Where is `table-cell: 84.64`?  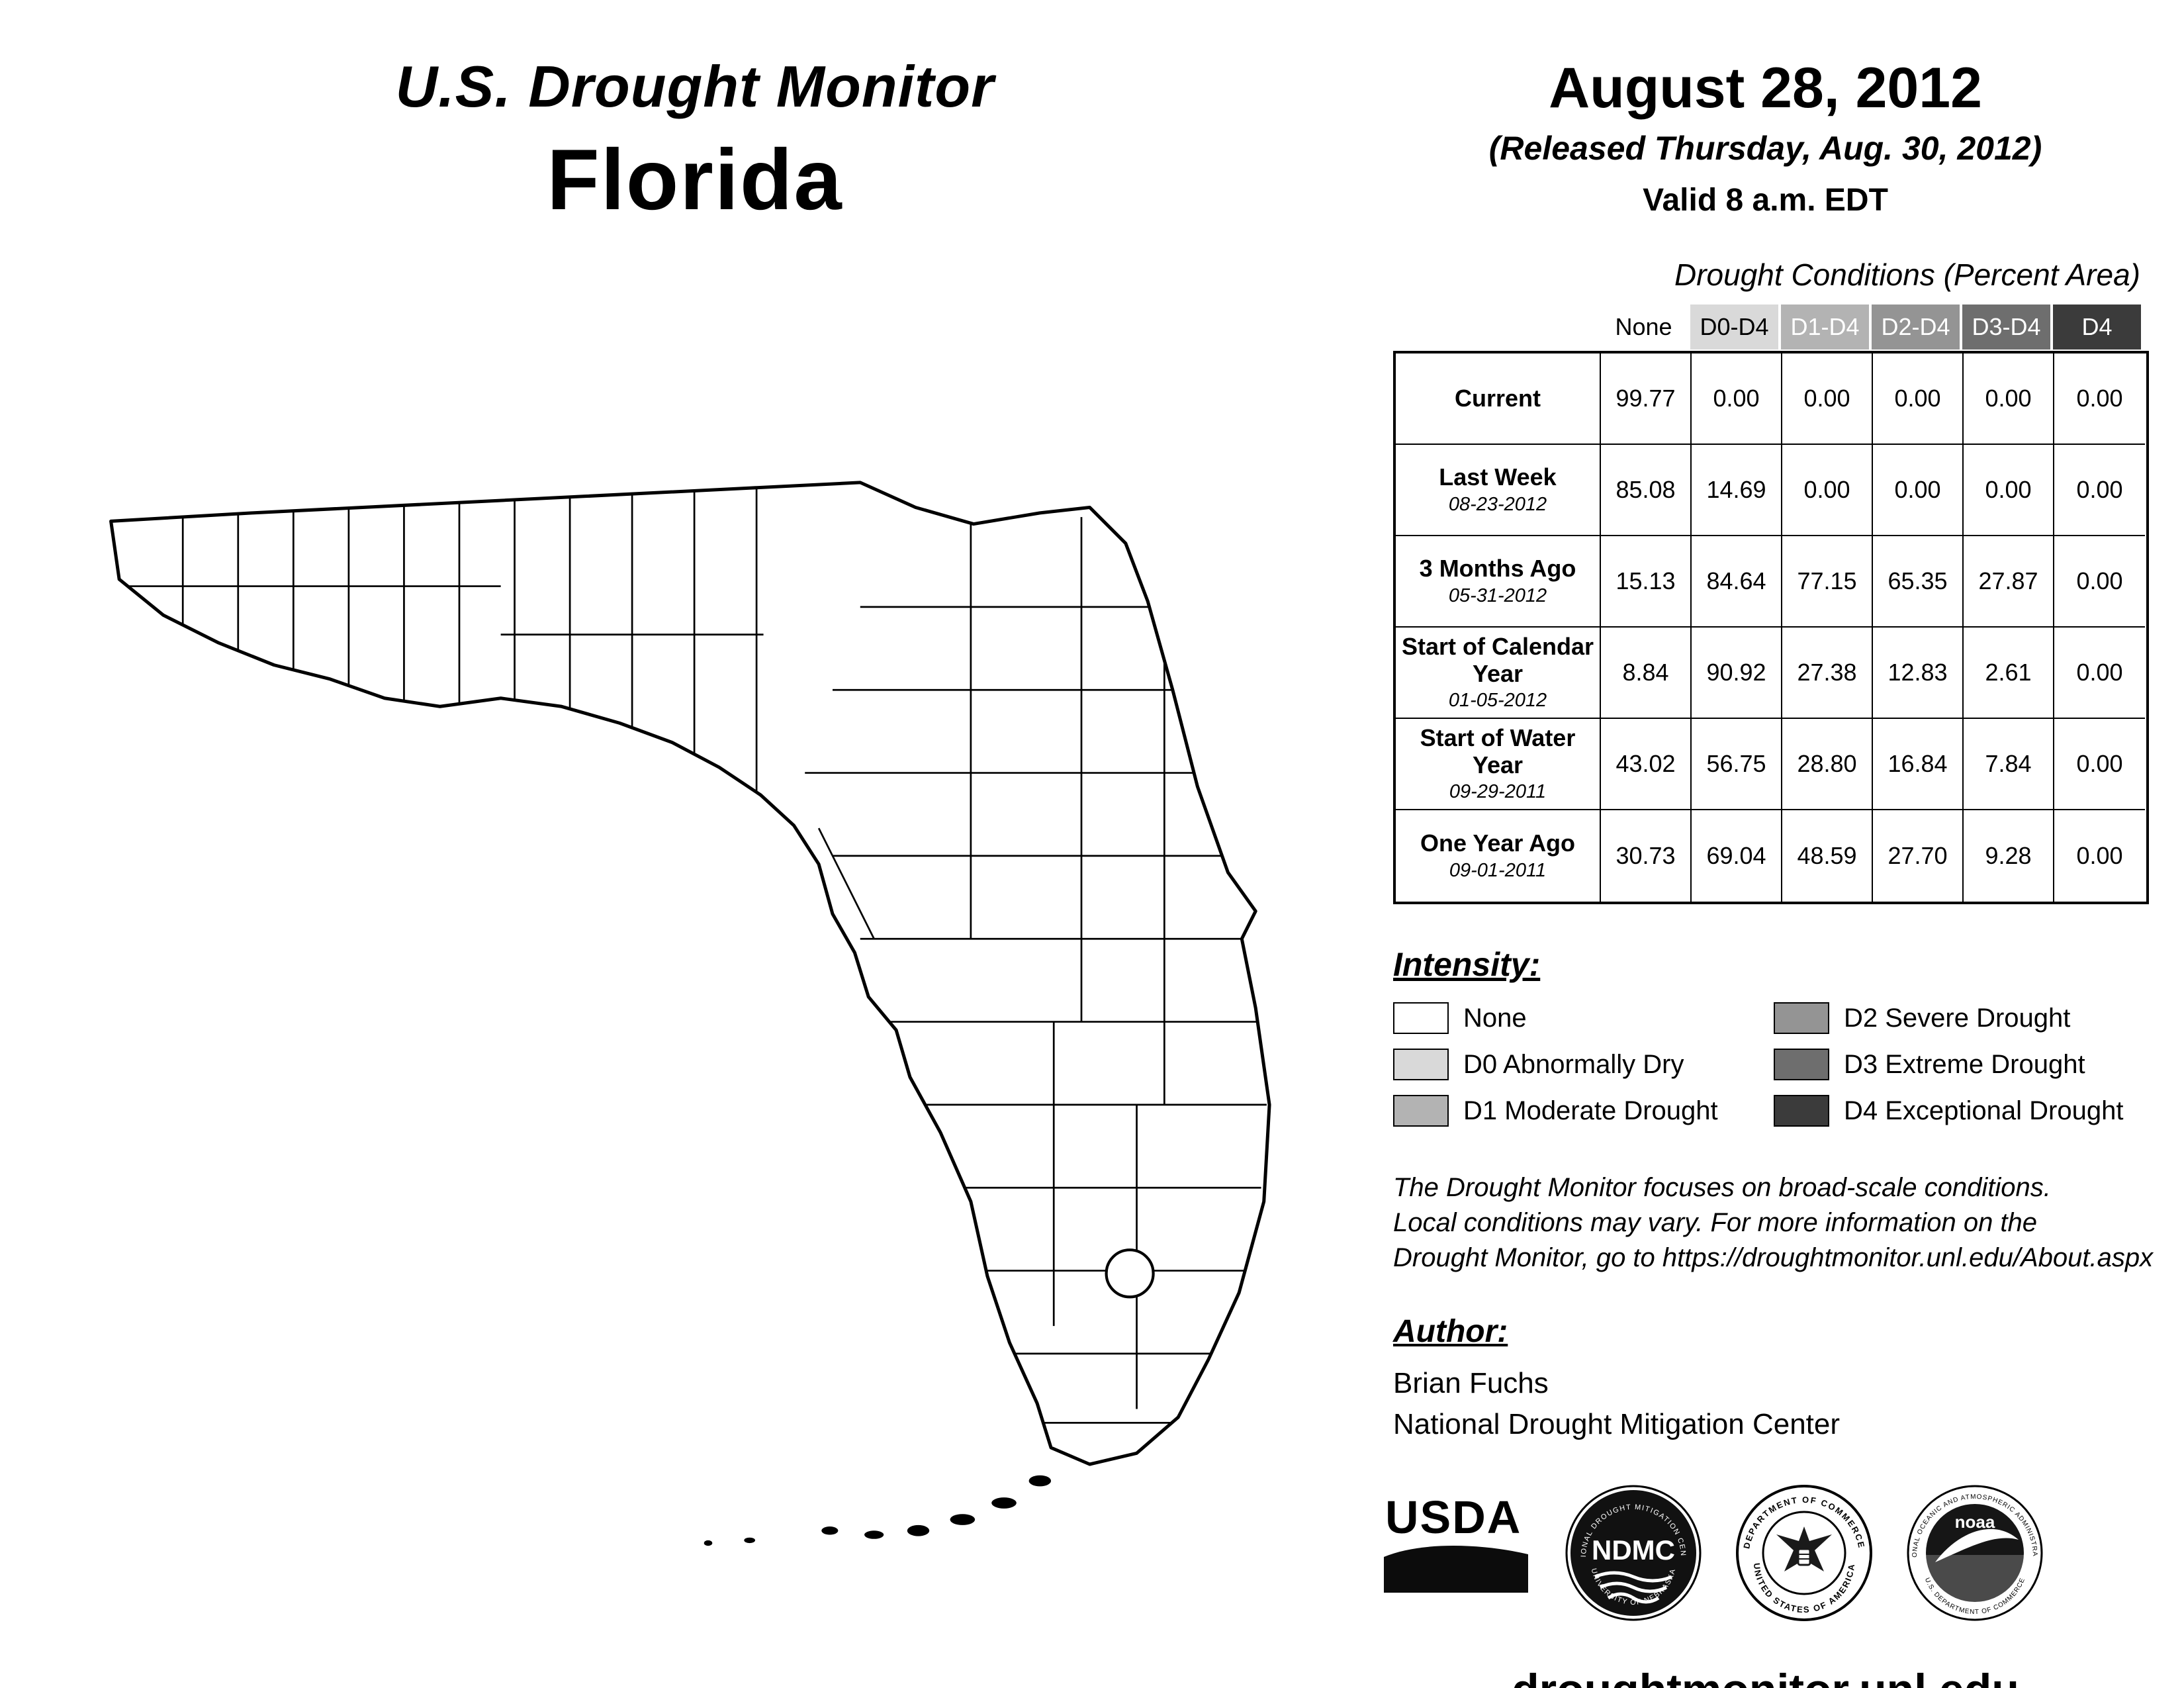
table-cell: 84.64 is located at coordinates (1737, 582).